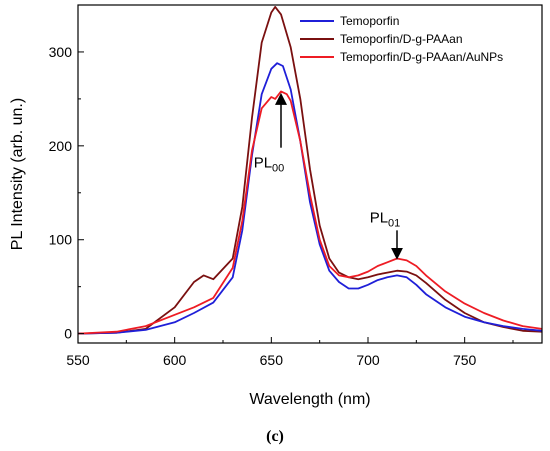 Image resolution: width=550 pixels, height=451 pixels. What do you see at coordinates (275, 436) in the screenshot?
I see `figure-caption: (c)` at bounding box center [275, 436].